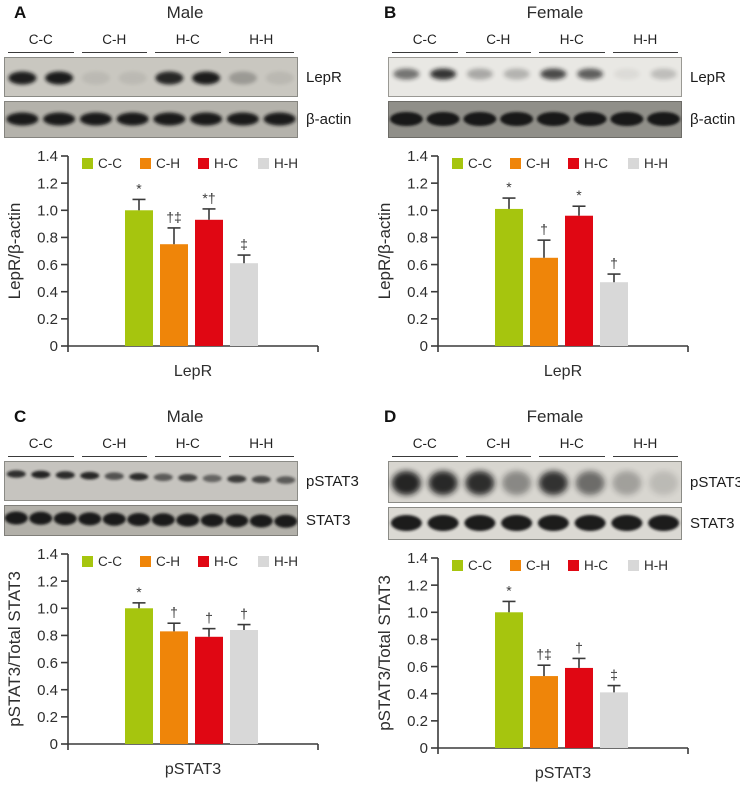 The width and height of the screenshot is (740, 790). Describe the element at coordinates (614, 675) in the screenshot. I see `significance-marker: ‡` at that location.